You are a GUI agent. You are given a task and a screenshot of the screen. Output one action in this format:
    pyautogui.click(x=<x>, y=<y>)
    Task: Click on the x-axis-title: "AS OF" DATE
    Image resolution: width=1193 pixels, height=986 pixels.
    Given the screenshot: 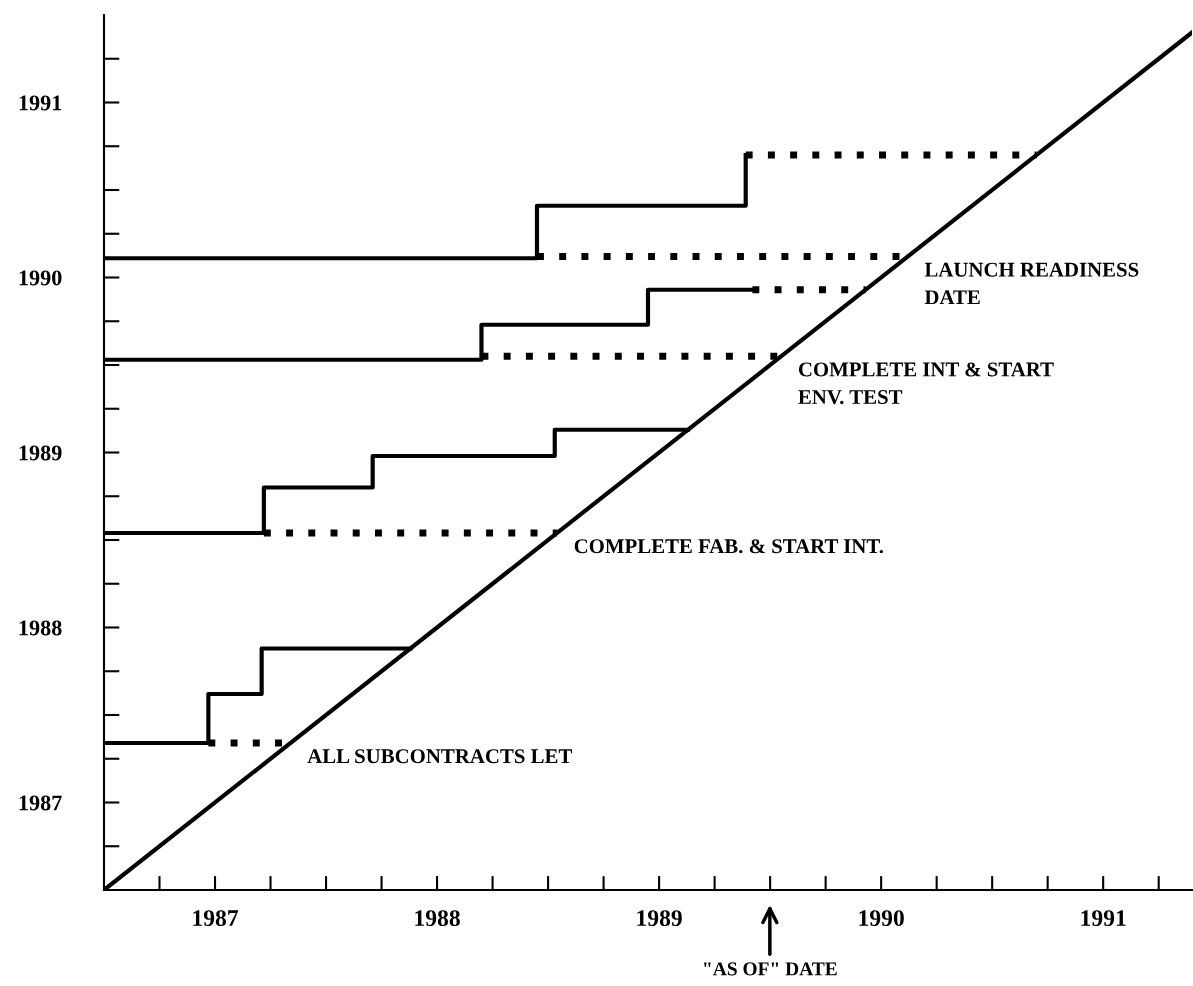 What is the action you would take?
    pyautogui.click(x=770, y=969)
    